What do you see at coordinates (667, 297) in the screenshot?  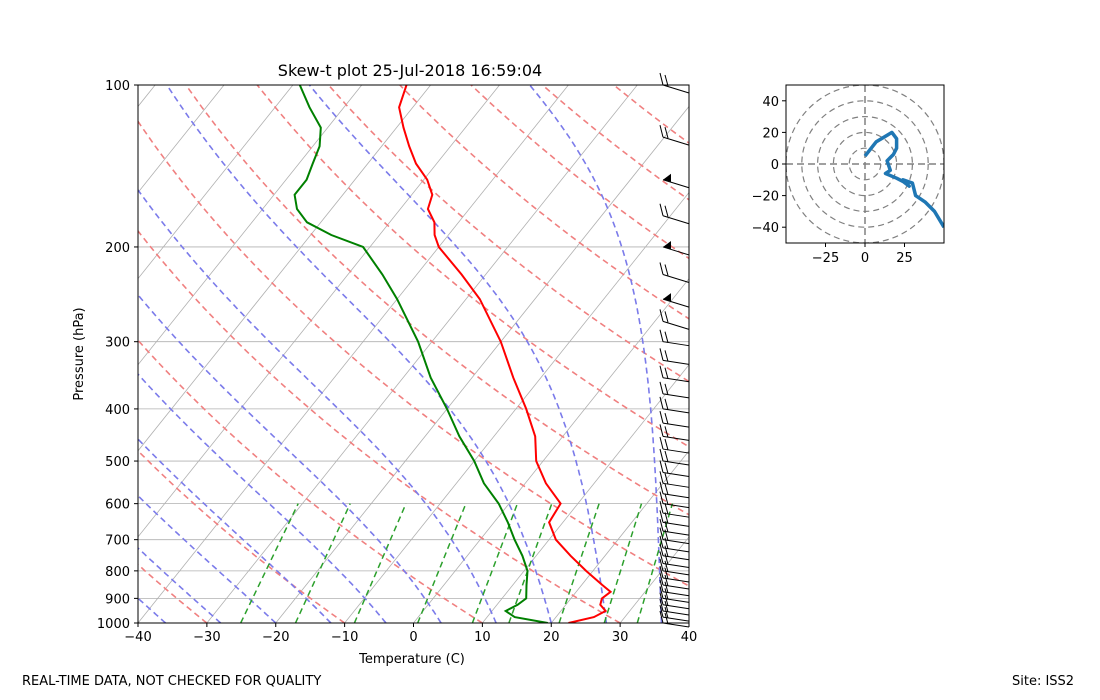 I see `wind-barb-flag` at bounding box center [667, 297].